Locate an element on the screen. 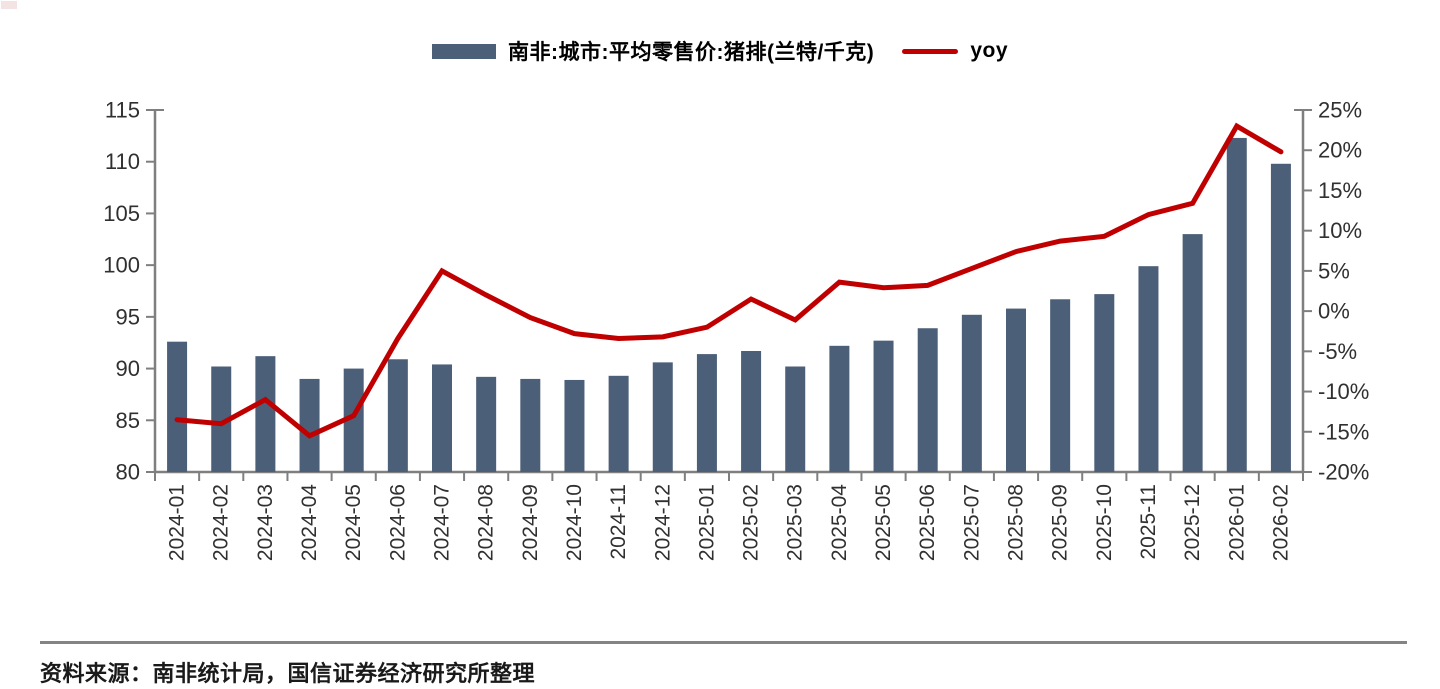 The width and height of the screenshot is (1440, 689). x-axis-tick-label: 2024-03 is located at coordinates (265, 522).